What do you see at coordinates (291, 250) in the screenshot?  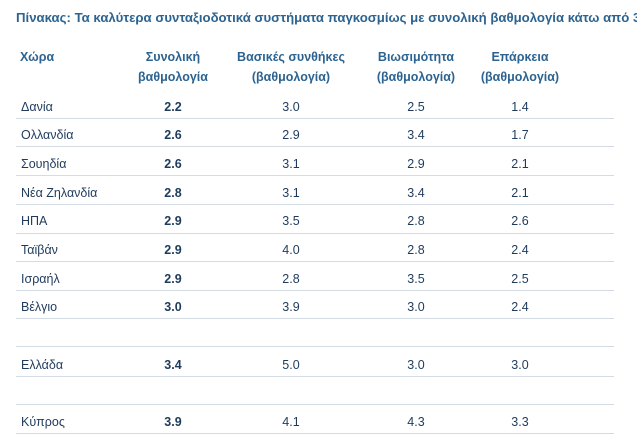 I see `cell-basic: 4.0` at bounding box center [291, 250].